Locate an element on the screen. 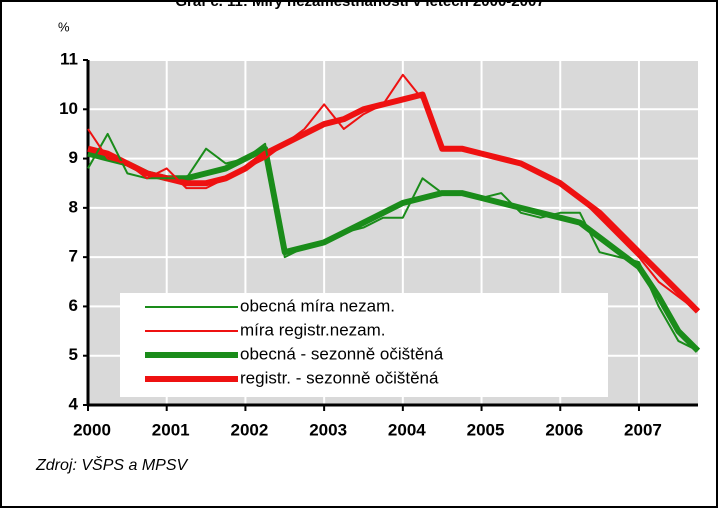 This screenshot has height=510, width=720. x-tick-label: 2006 is located at coordinates (564, 429).